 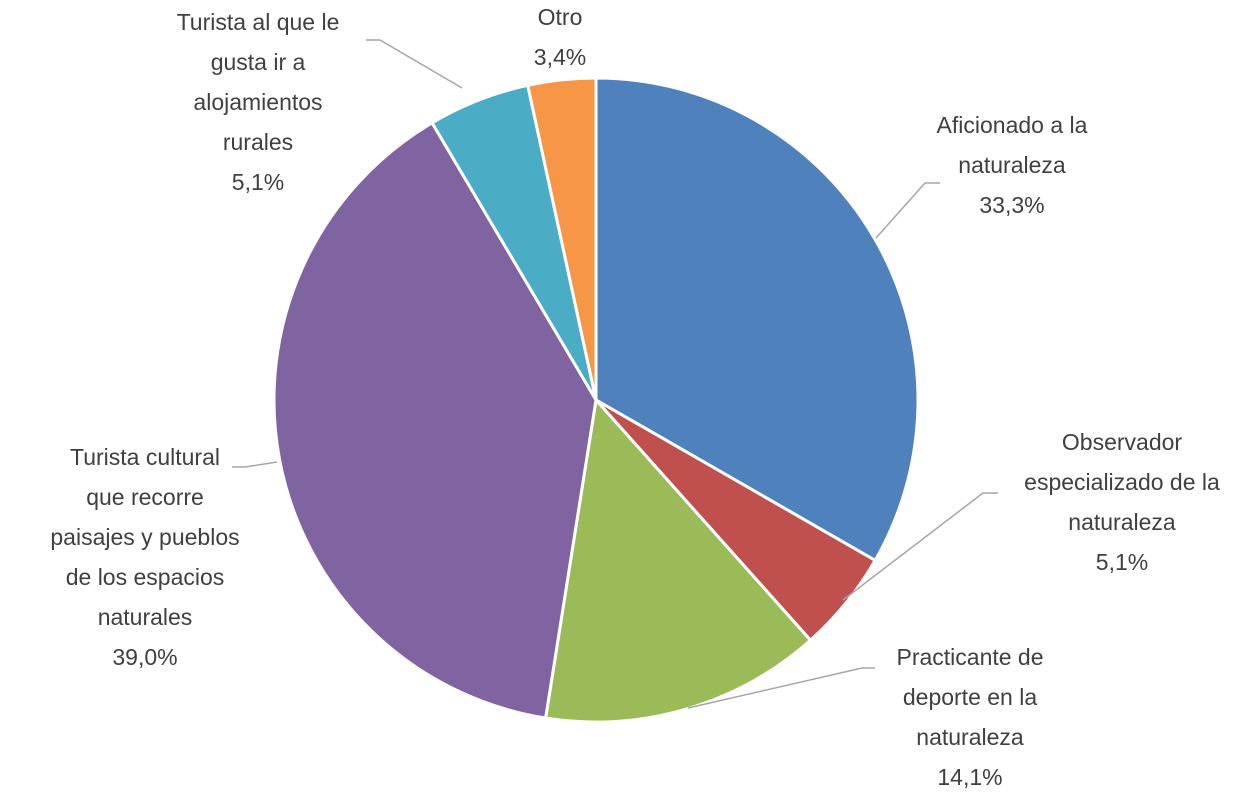 I want to click on label-line: gusta ir a, so click(x=258, y=62).